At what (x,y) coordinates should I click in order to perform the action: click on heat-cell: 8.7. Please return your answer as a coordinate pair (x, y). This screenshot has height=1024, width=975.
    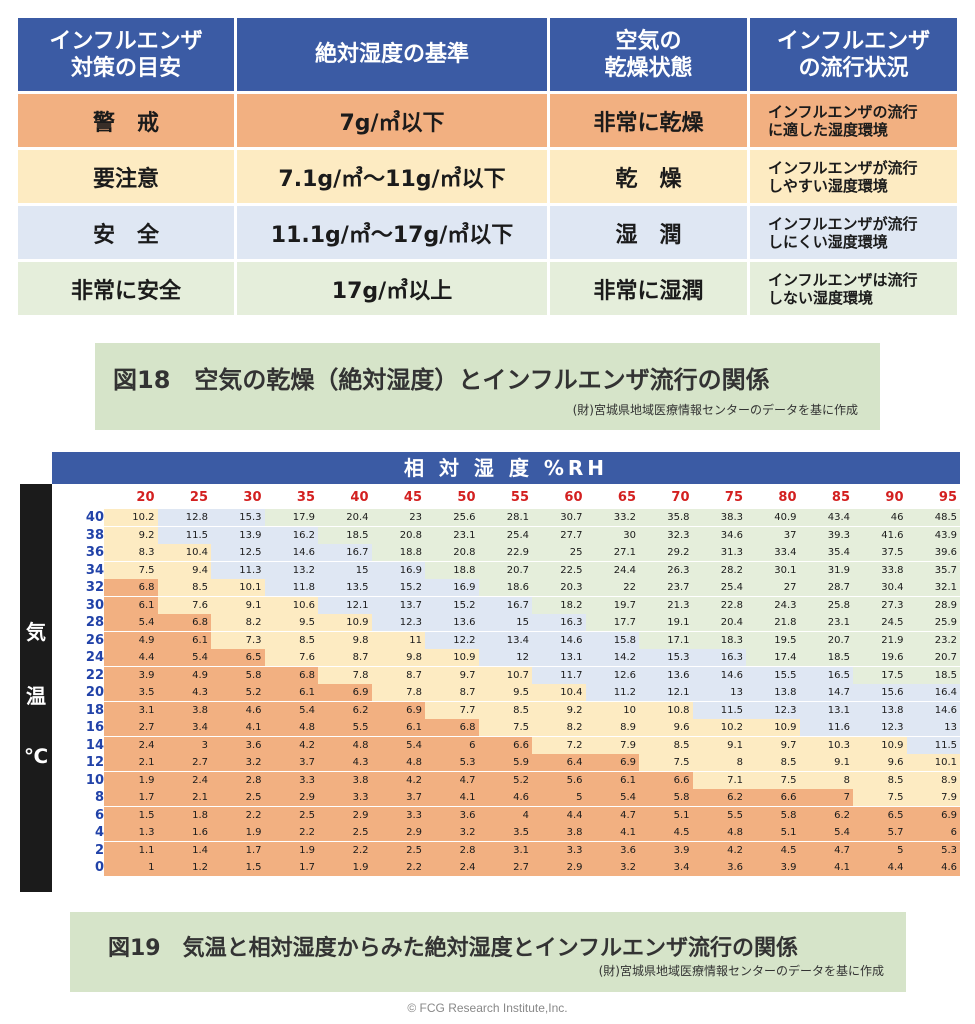
    Looking at the image, I should click on (345, 657).